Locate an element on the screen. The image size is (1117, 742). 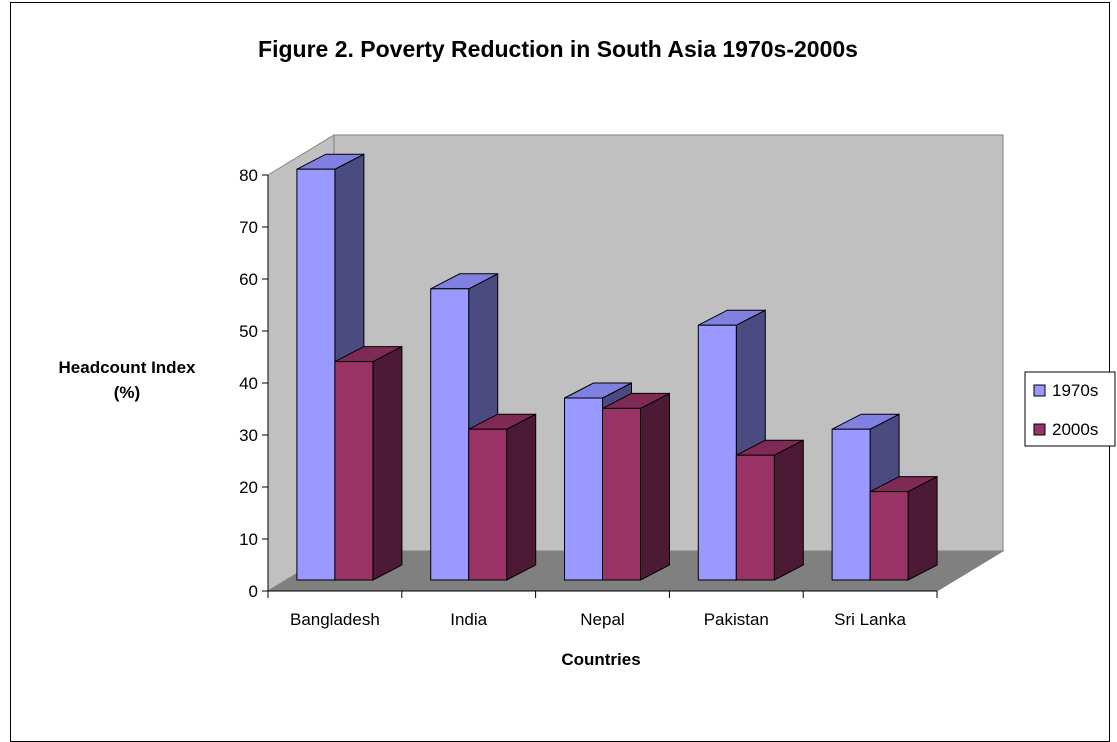
bar-2000s-nepal is located at coordinates (636, 486).